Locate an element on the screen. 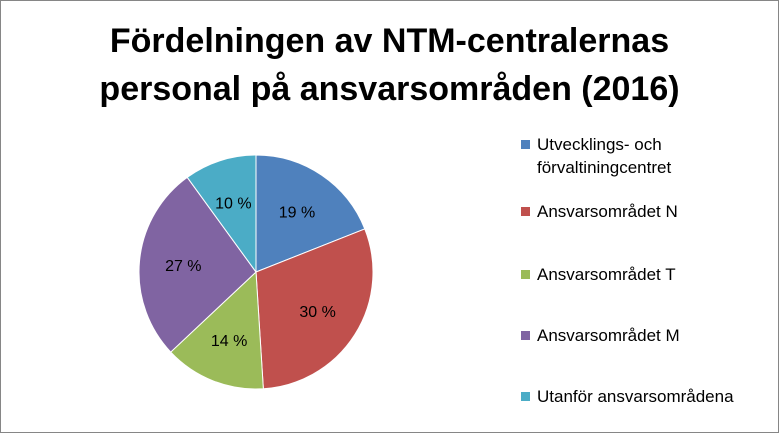  legend-label-5: Utanför ansvarsområdena is located at coordinates (635, 396).